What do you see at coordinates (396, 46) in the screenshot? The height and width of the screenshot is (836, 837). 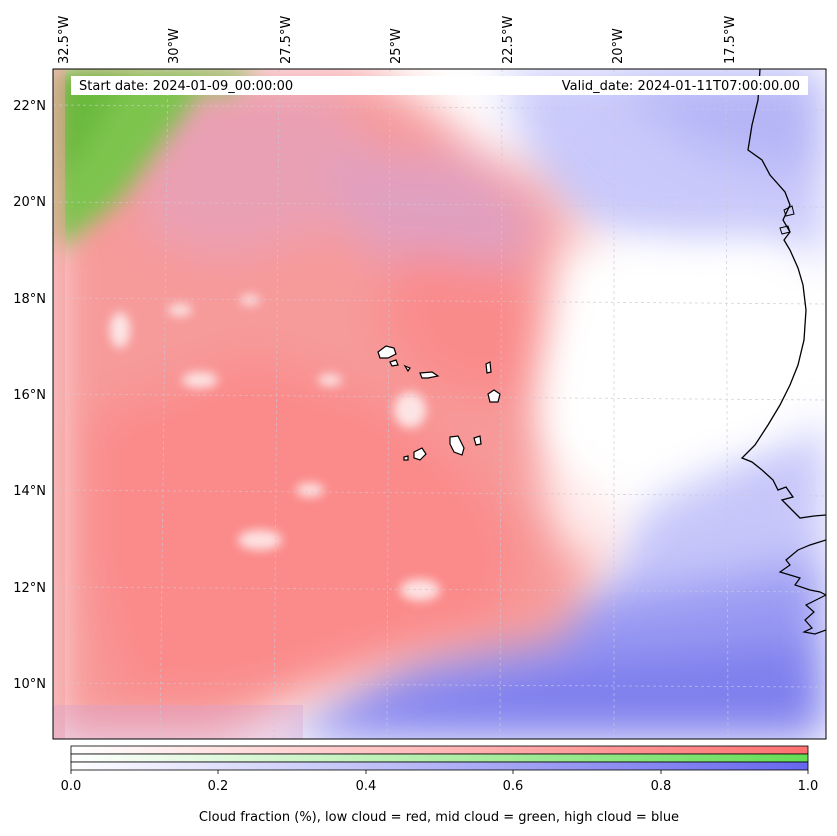 I see `lon-label: 25°W` at bounding box center [396, 46].